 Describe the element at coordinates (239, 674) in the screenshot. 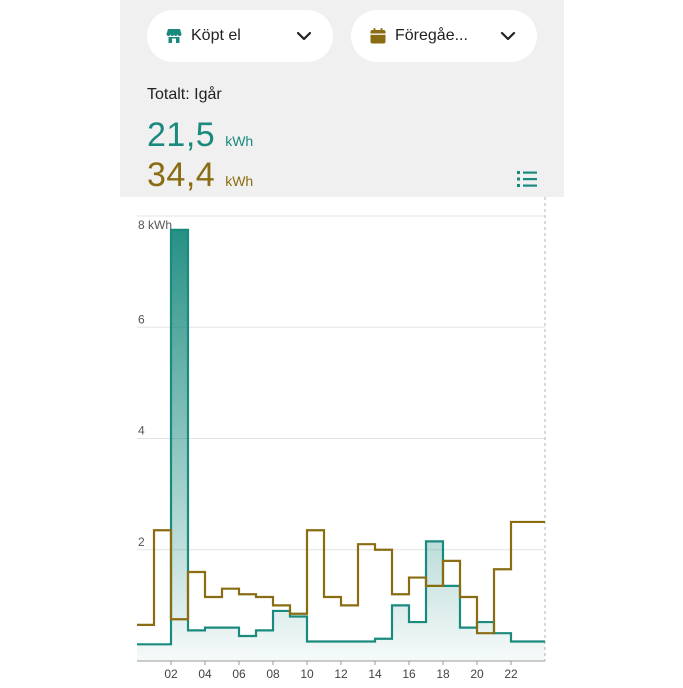

I see `x-tick-label: 06` at that location.